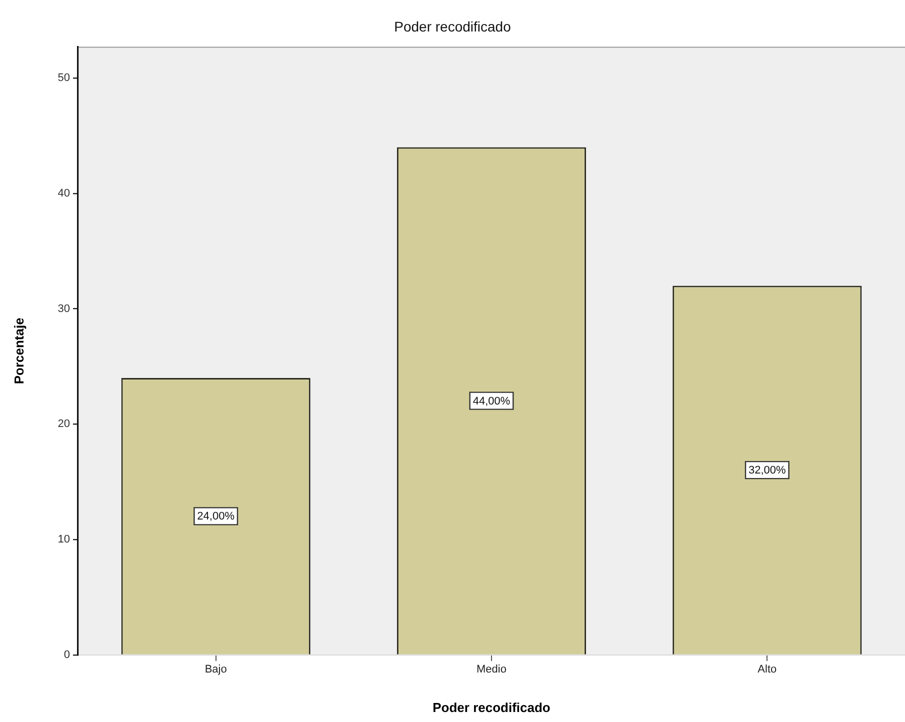 The height and width of the screenshot is (722, 905). I want to click on y-tick-label: 50, so click(64, 78).